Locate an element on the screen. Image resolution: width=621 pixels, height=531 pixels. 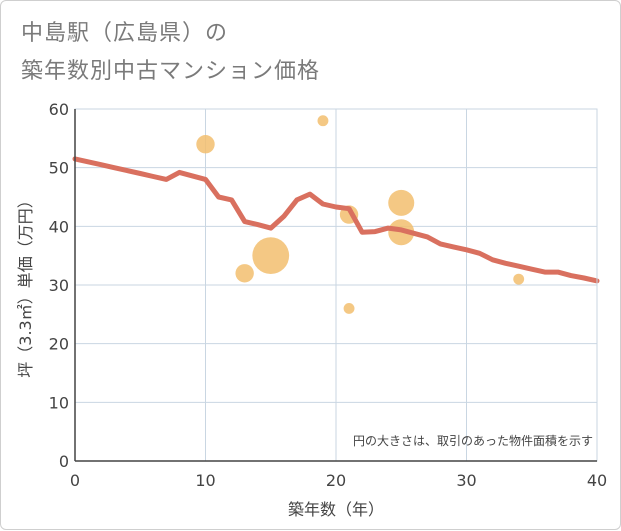
y-tick-label: 20 is located at coordinates (59, 344).